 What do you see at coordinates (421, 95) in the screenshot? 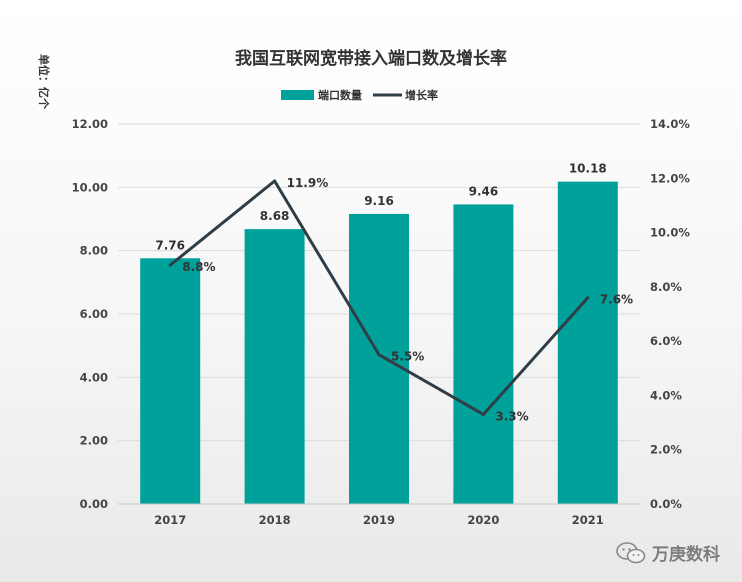
I see `legend-line-label: 增长率` at bounding box center [421, 95].